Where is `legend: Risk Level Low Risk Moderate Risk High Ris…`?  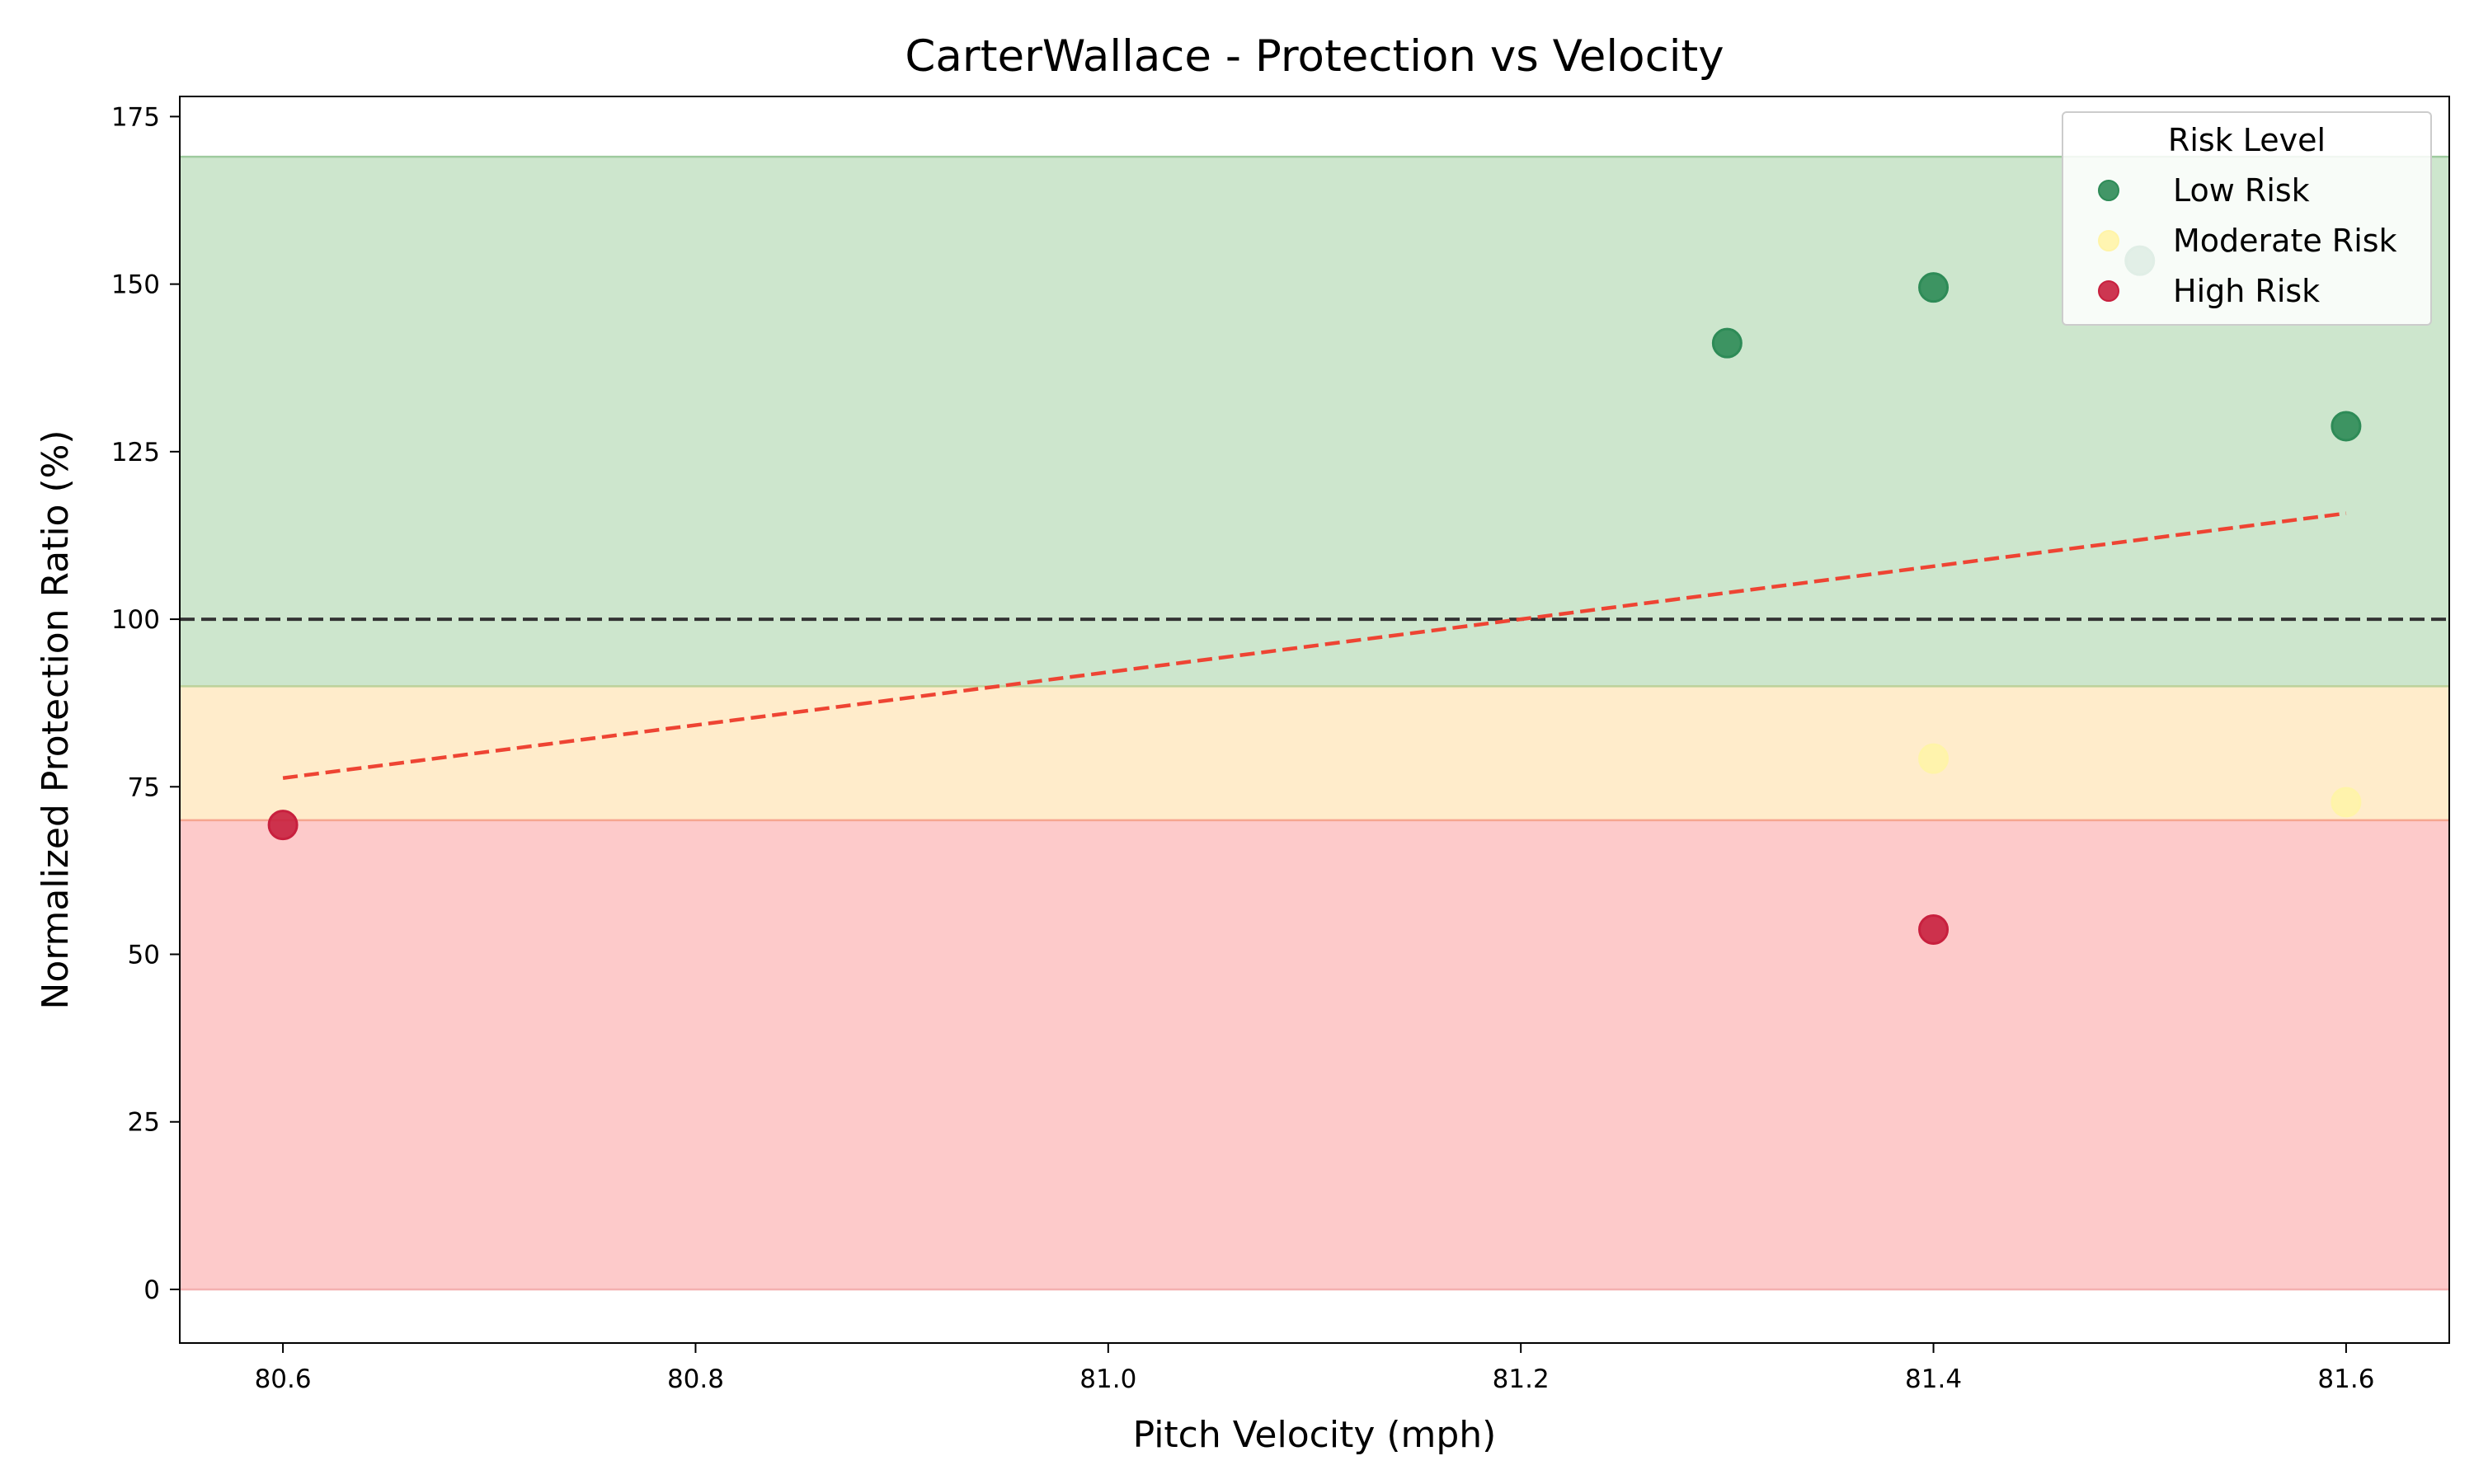 legend: Risk Level Low Risk Moderate Risk High Ris… is located at coordinates (2247, 219).